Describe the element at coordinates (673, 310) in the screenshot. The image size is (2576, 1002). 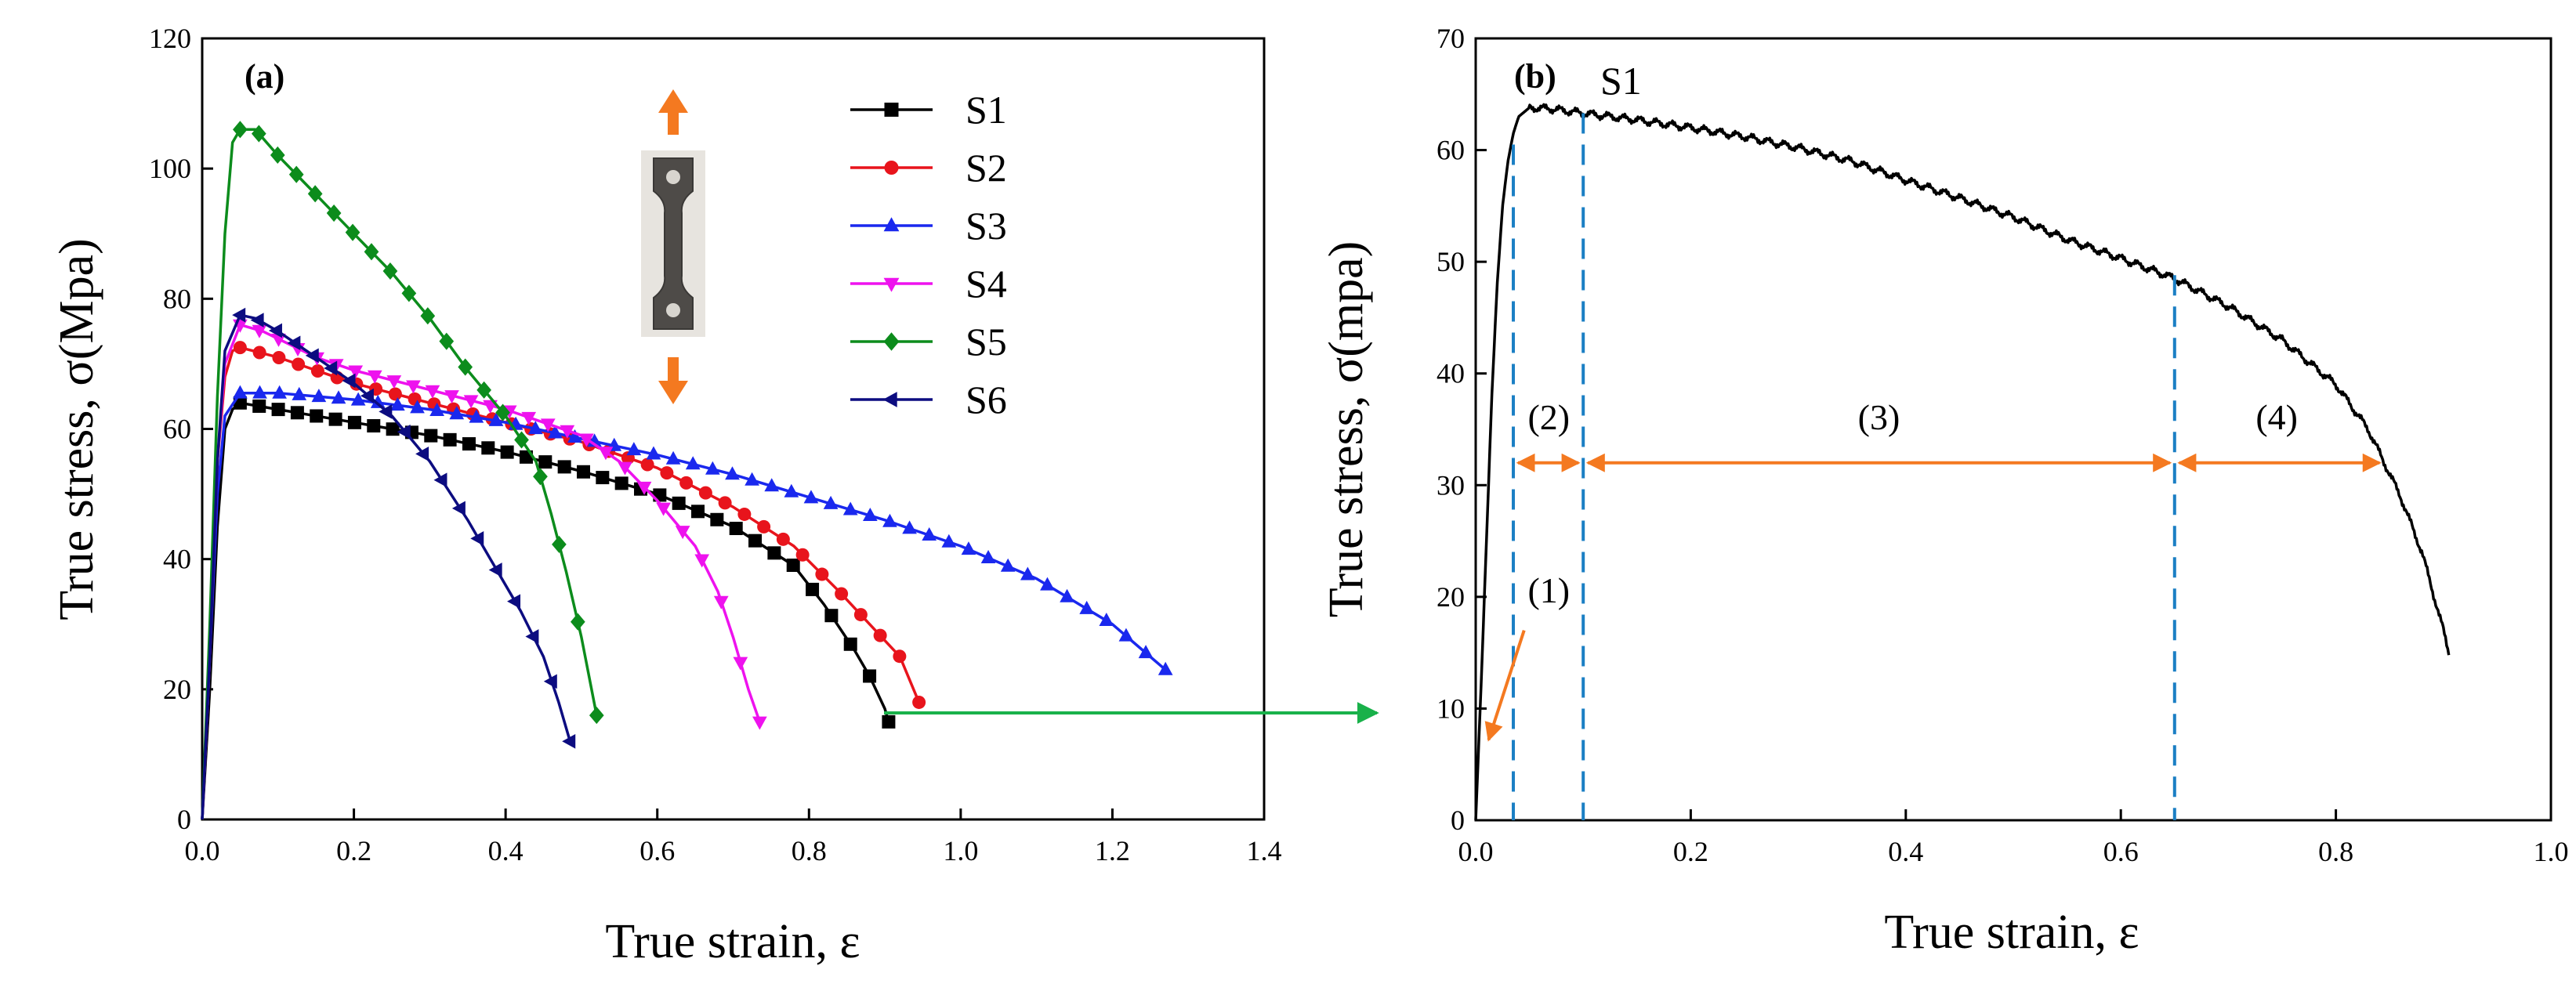
I see `specimen-bottom-hole` at that location.